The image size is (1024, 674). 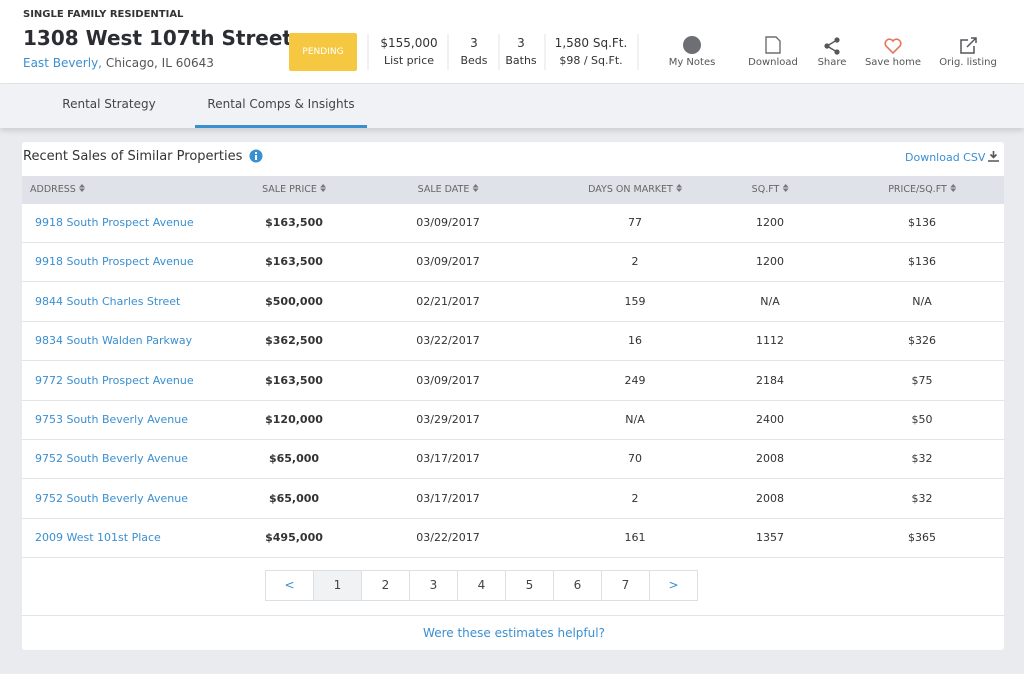 I want to click on tab: Rental Strategy, so click(x=109, y=104).